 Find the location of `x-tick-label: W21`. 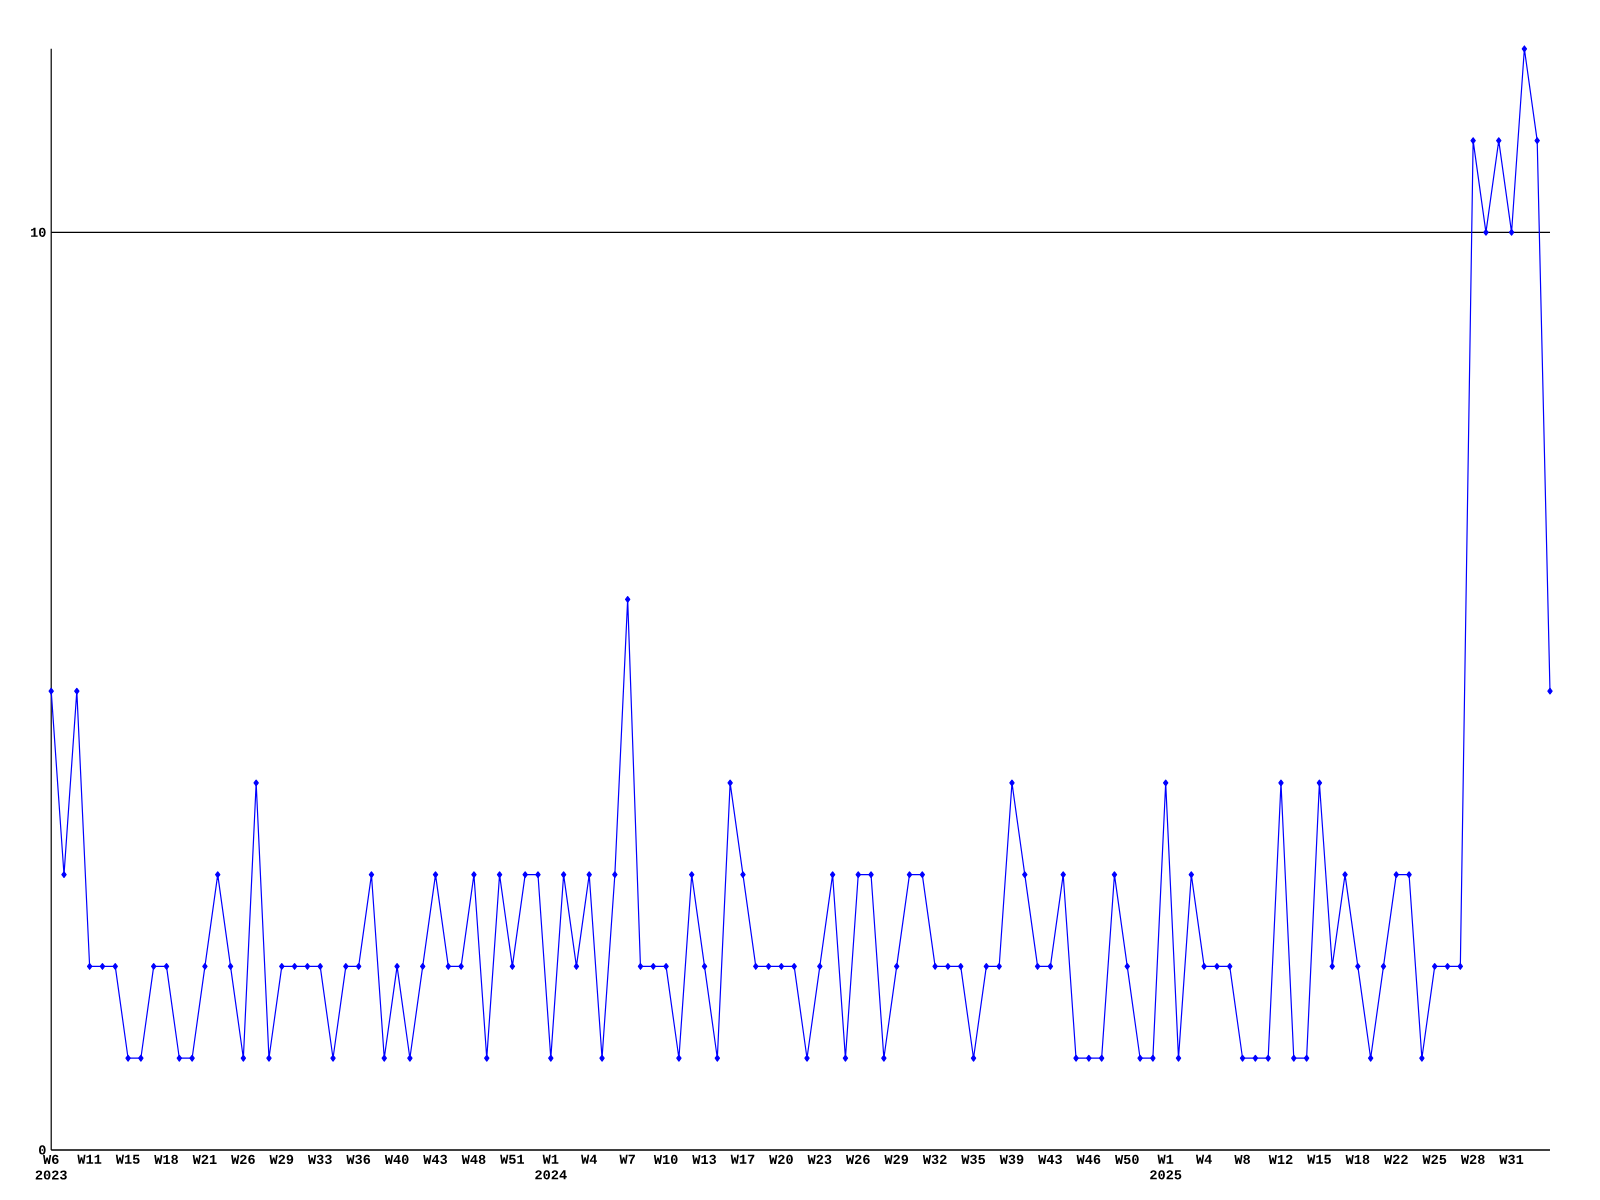

x-tick-label: W21 is located at coordinates (204, 1159).